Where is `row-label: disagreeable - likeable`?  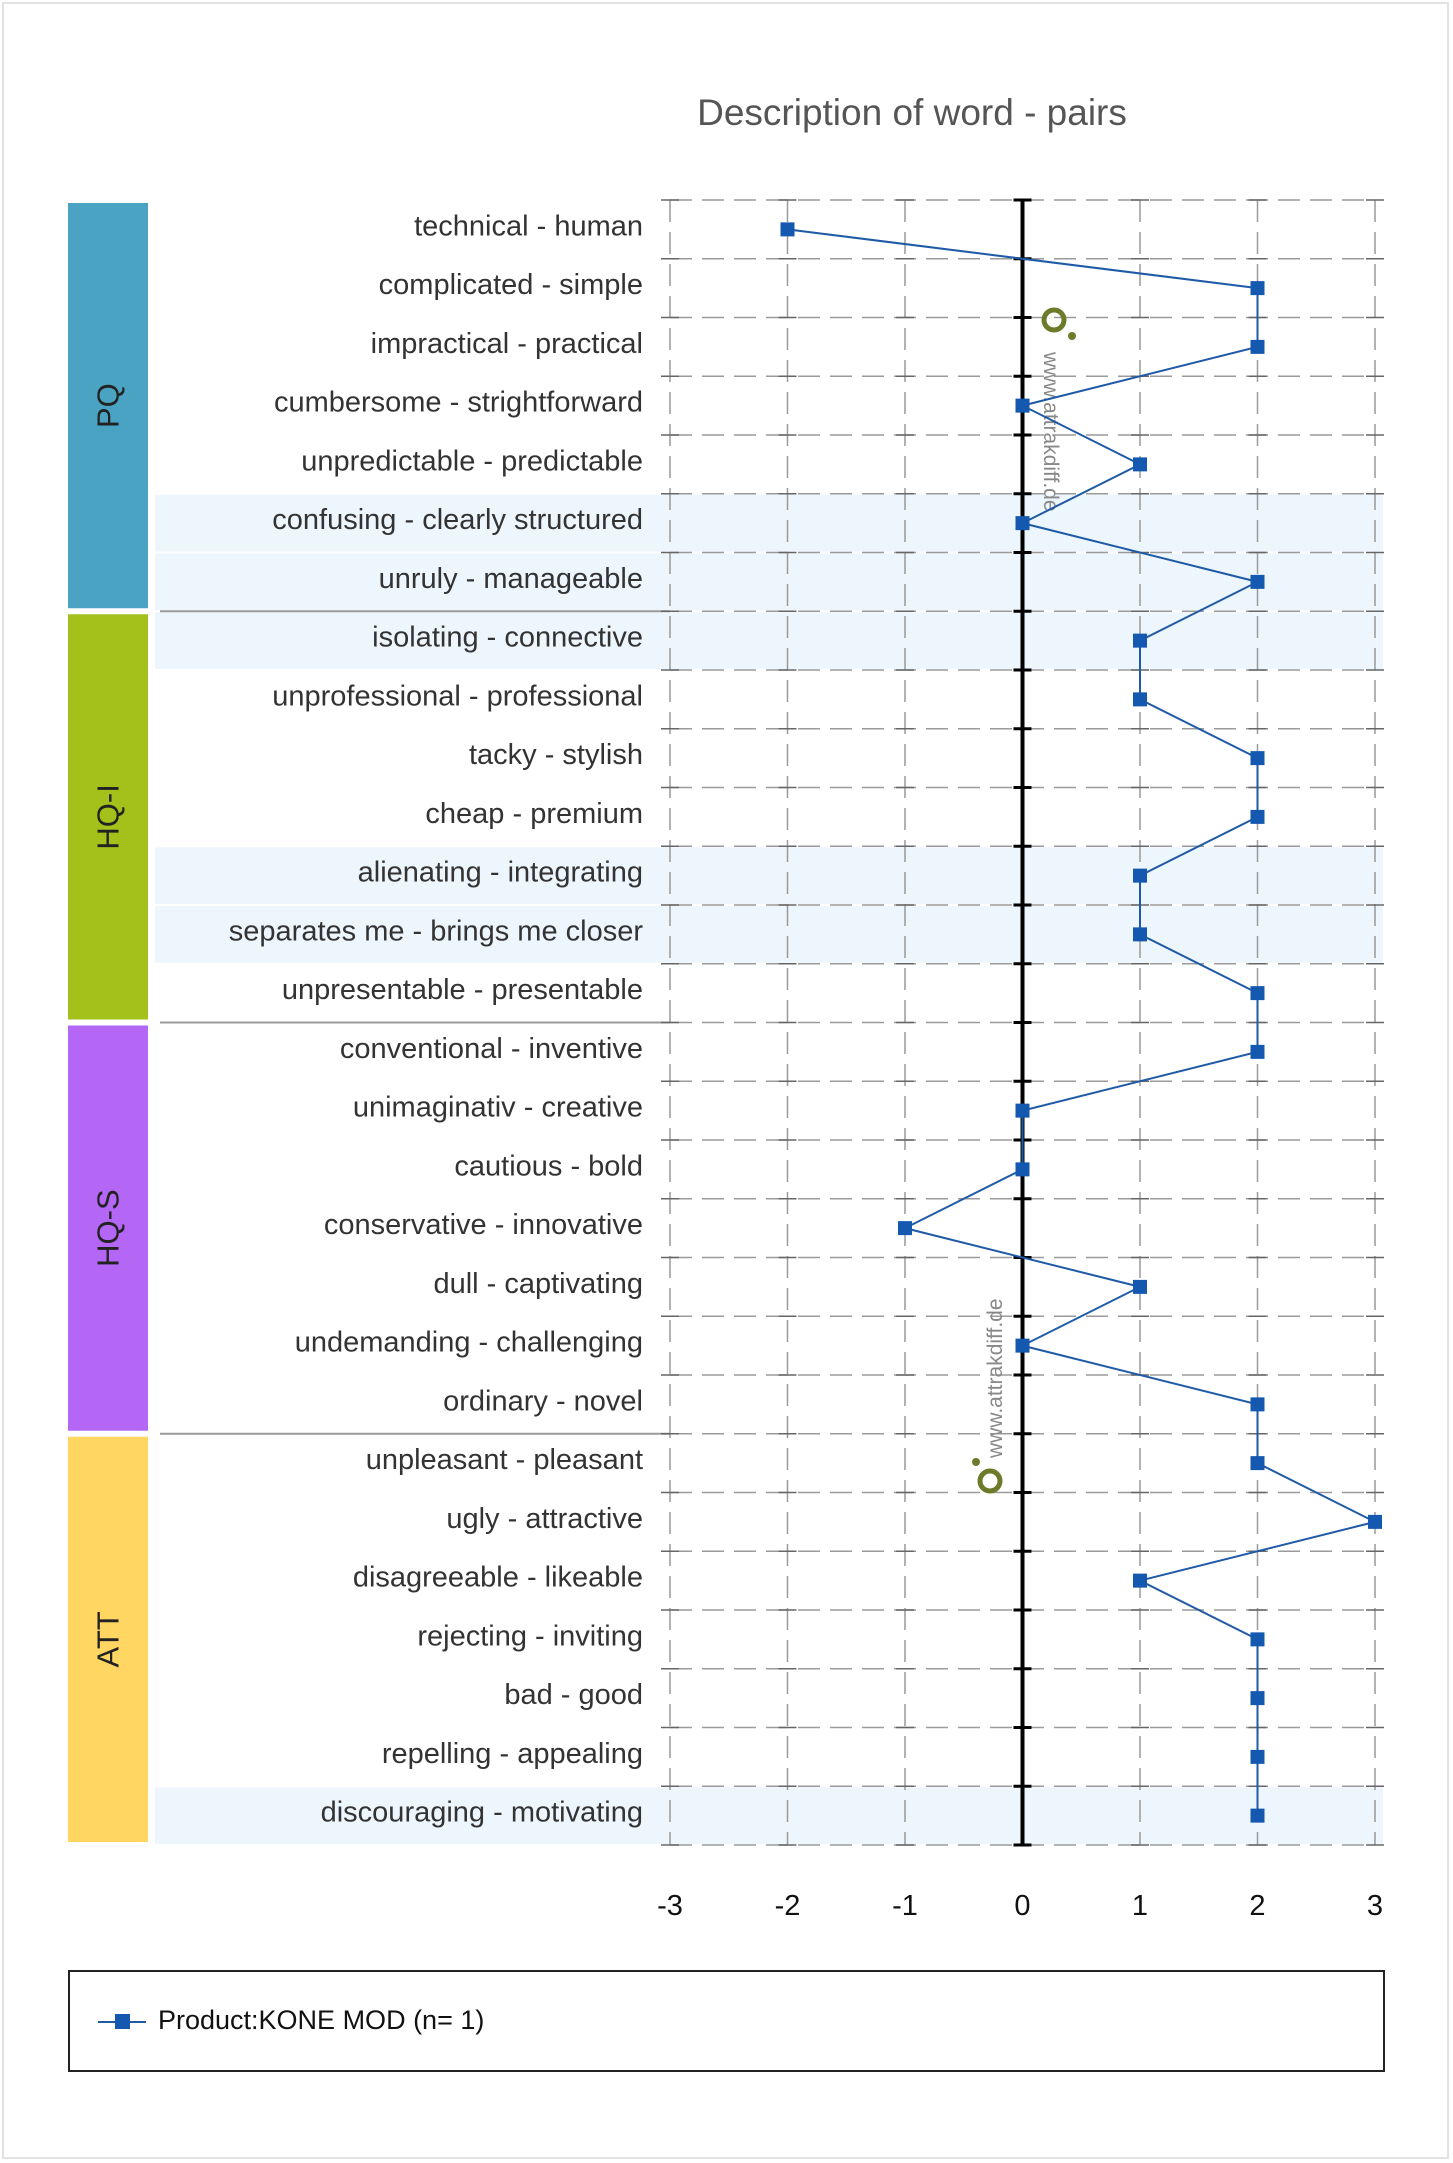 row-label: disagreeable - likeable is located at coordinates (498, 1578).